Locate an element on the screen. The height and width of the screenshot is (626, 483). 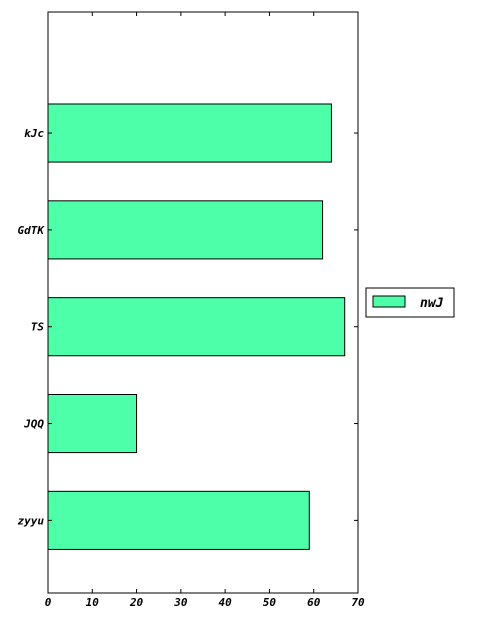
bar-gdtk is located at coordinates (185, 230).